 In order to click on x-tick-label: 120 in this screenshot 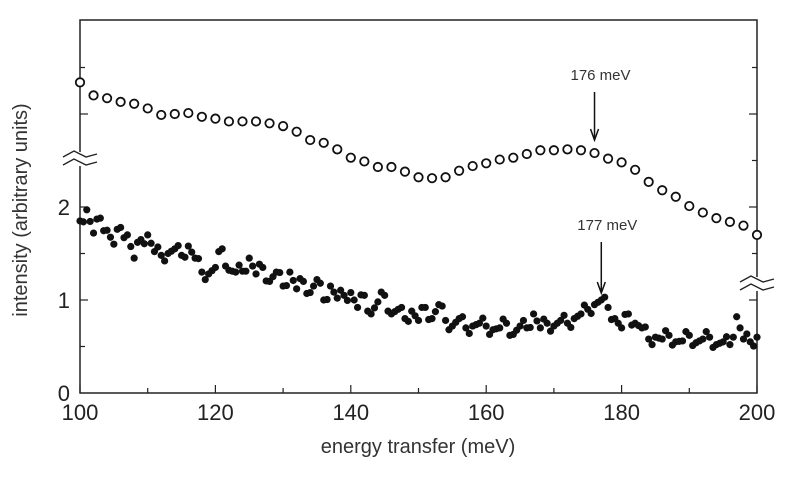, I will do `click(215, 412)`.